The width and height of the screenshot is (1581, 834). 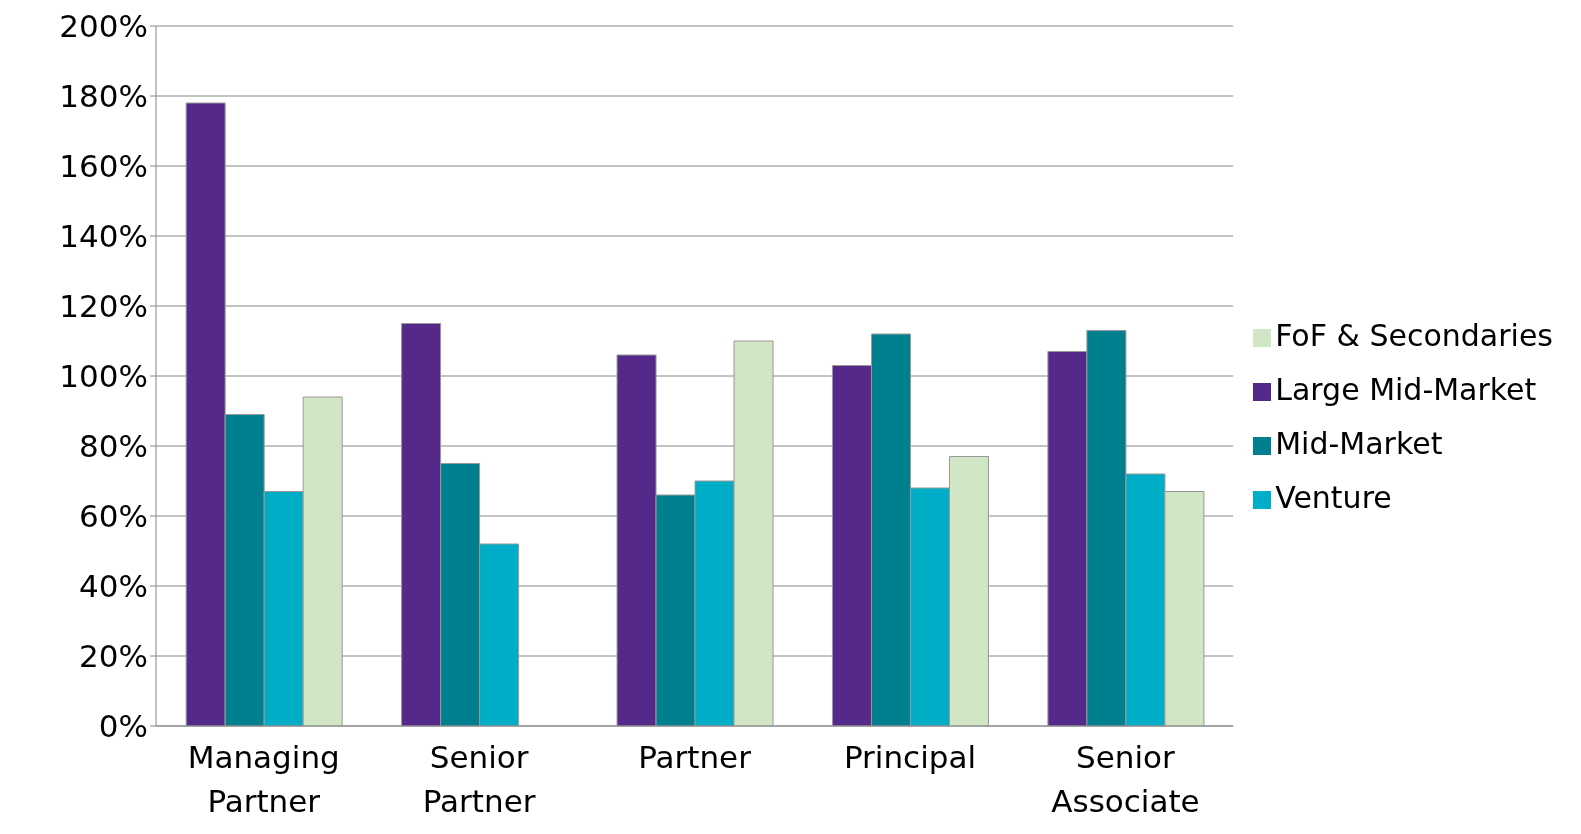 I want to click on x-tick-label: Senior Associate, so click(x=1125, y=779).